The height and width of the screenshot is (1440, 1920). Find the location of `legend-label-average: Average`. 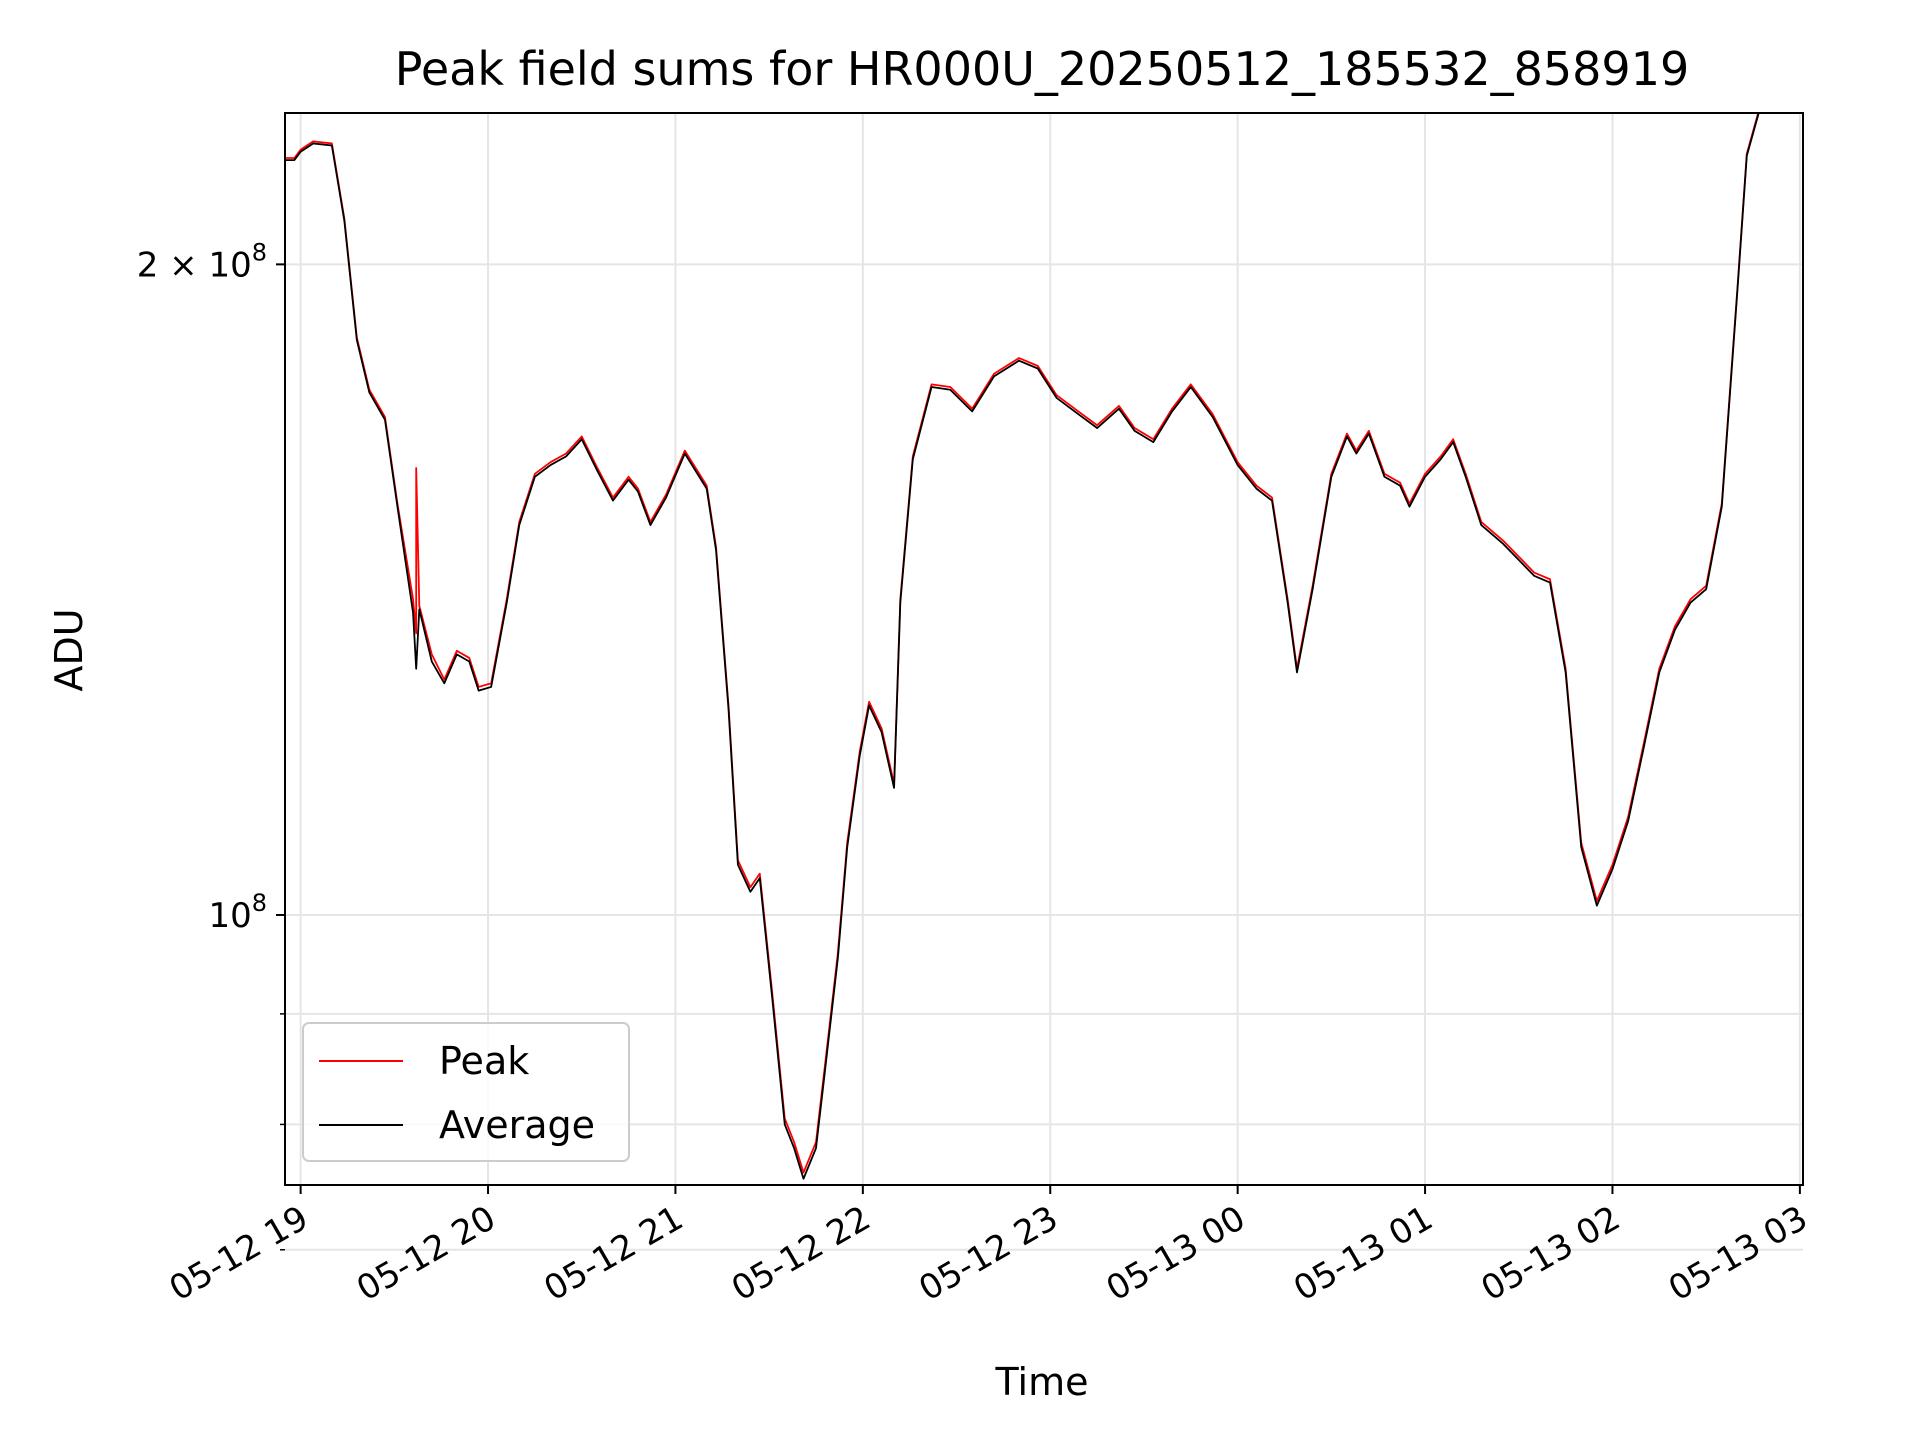

legend-label-average: Average is located at coordinates (517, 1125).